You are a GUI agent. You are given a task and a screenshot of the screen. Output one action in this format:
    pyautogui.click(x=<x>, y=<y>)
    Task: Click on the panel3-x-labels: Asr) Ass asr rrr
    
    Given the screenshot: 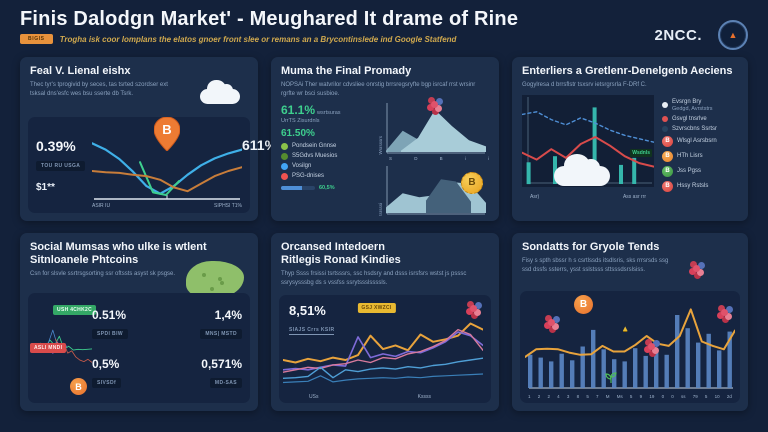 What is the action you would take?
    pyautogui.click(x=588, y=197)
    